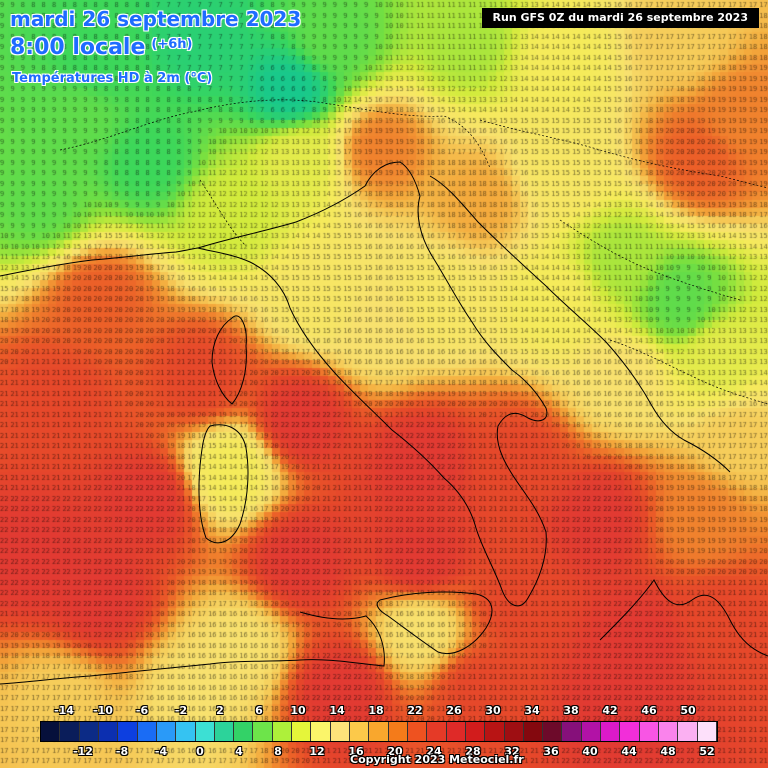 The width and height of the screenshot is (768, 768). Describe the element at coordinates (356, 751) in the screenshot. I see `legend-bottom-label: 16` at that location.